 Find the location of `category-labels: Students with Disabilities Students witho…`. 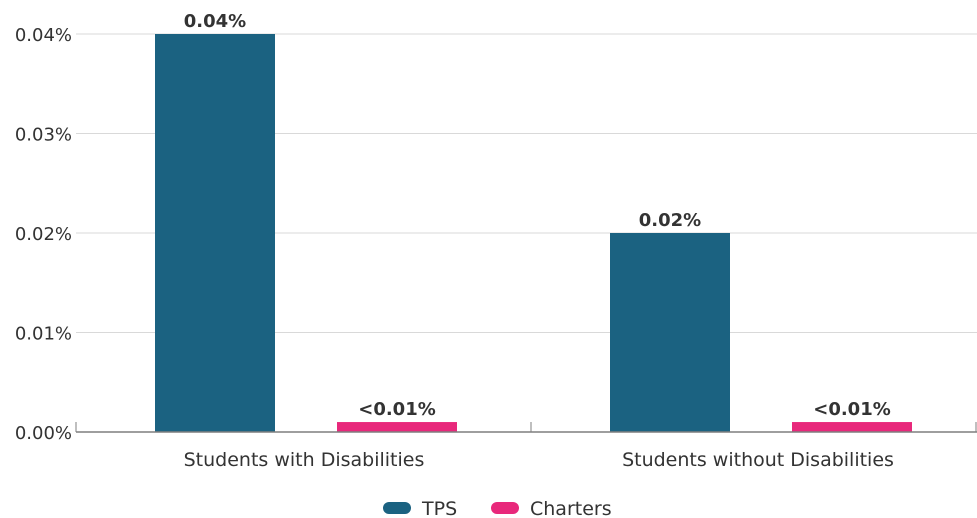

category-labels: Students with Disabilities Students witho… is located at coordinates (539, 460).